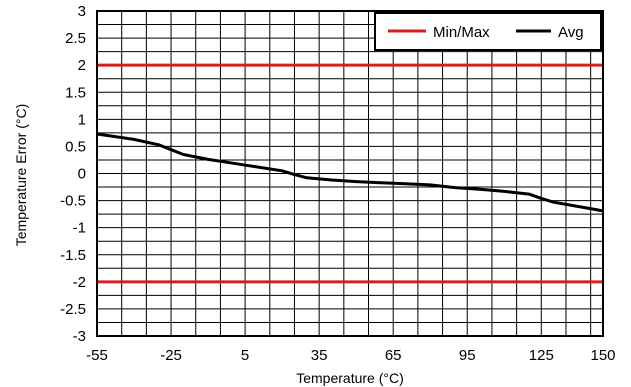 Image resolution: width=631 pixels, height=387 pixels. Describe the element at coordinates (467, 355) in the screenshot. I see `x-tick-label: 95` at that location.